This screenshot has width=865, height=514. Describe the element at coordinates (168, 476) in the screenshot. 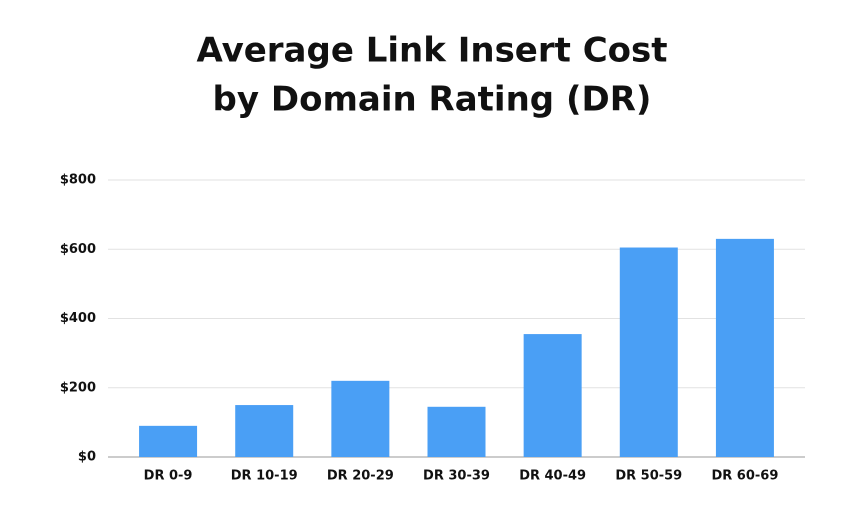

I see `x-tick-label: DR 0-9` at that location.